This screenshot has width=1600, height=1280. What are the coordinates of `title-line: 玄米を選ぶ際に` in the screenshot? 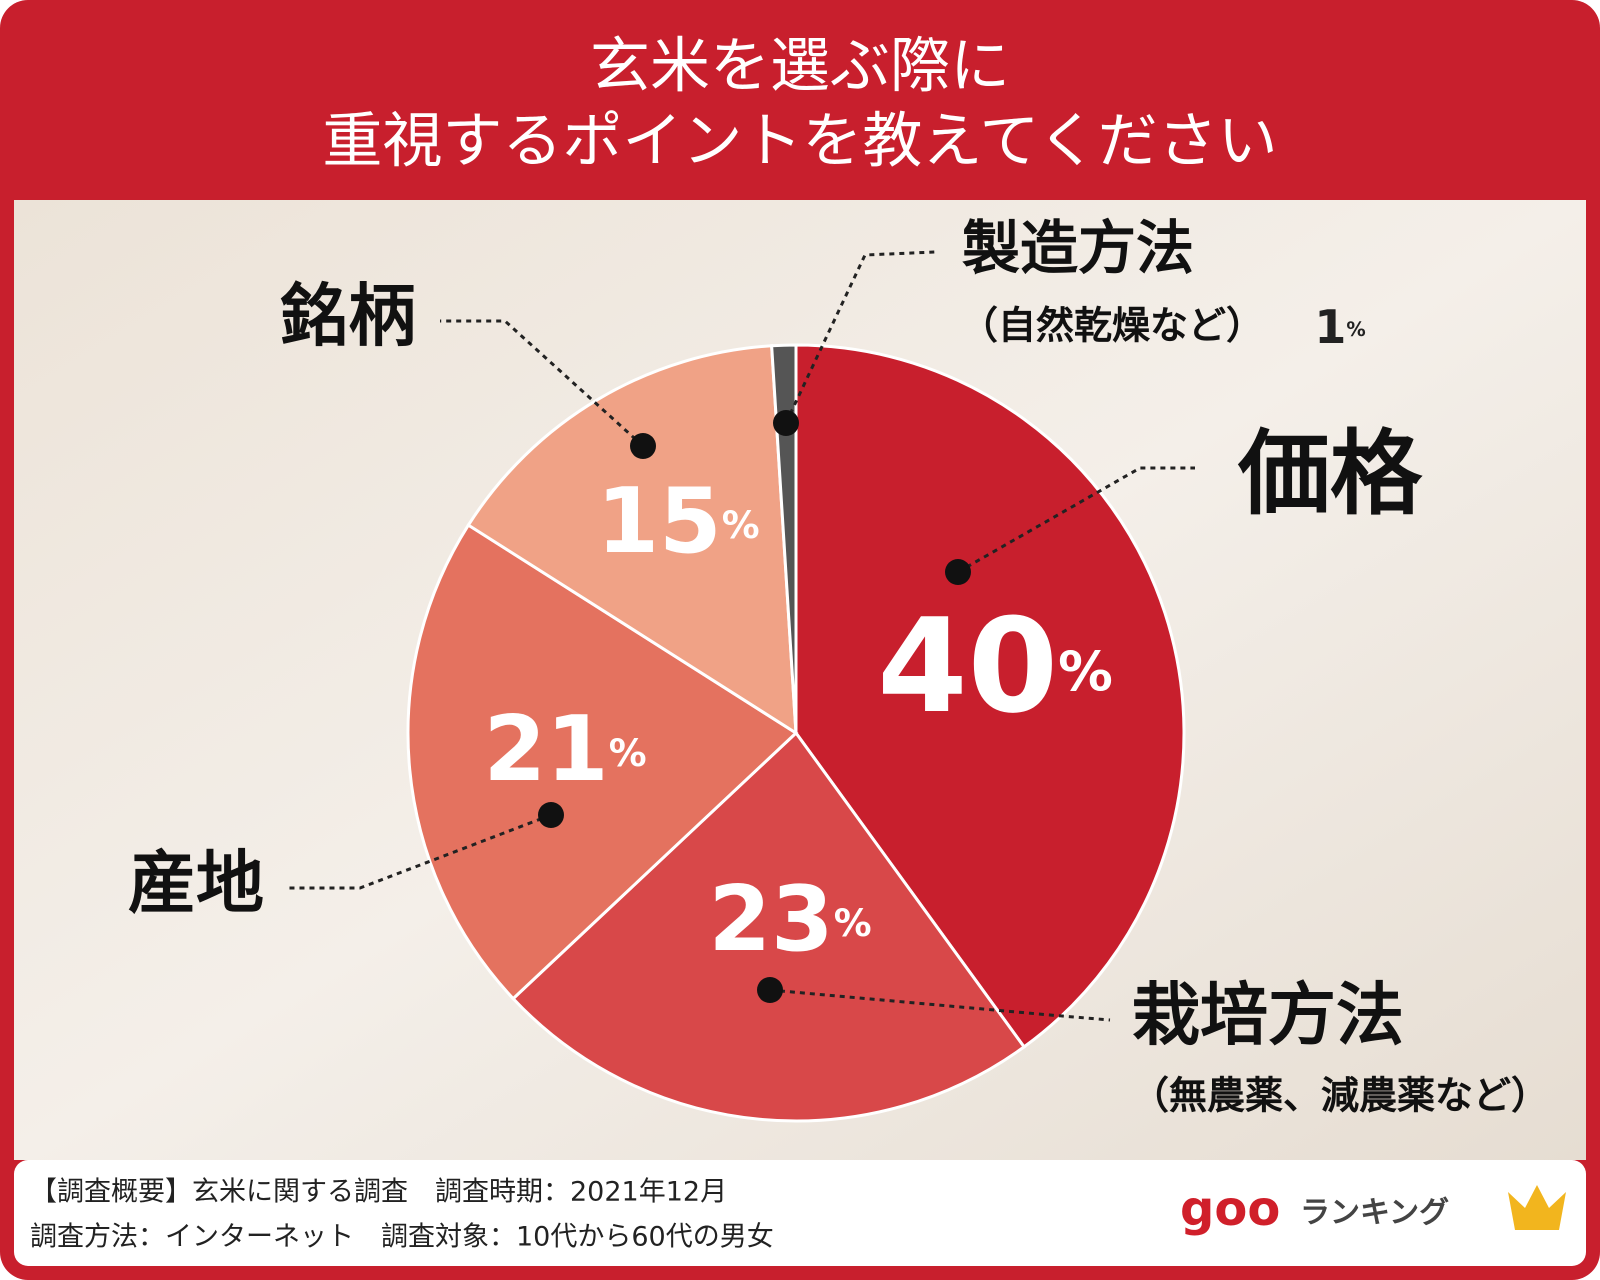 It's located at (800, 67).